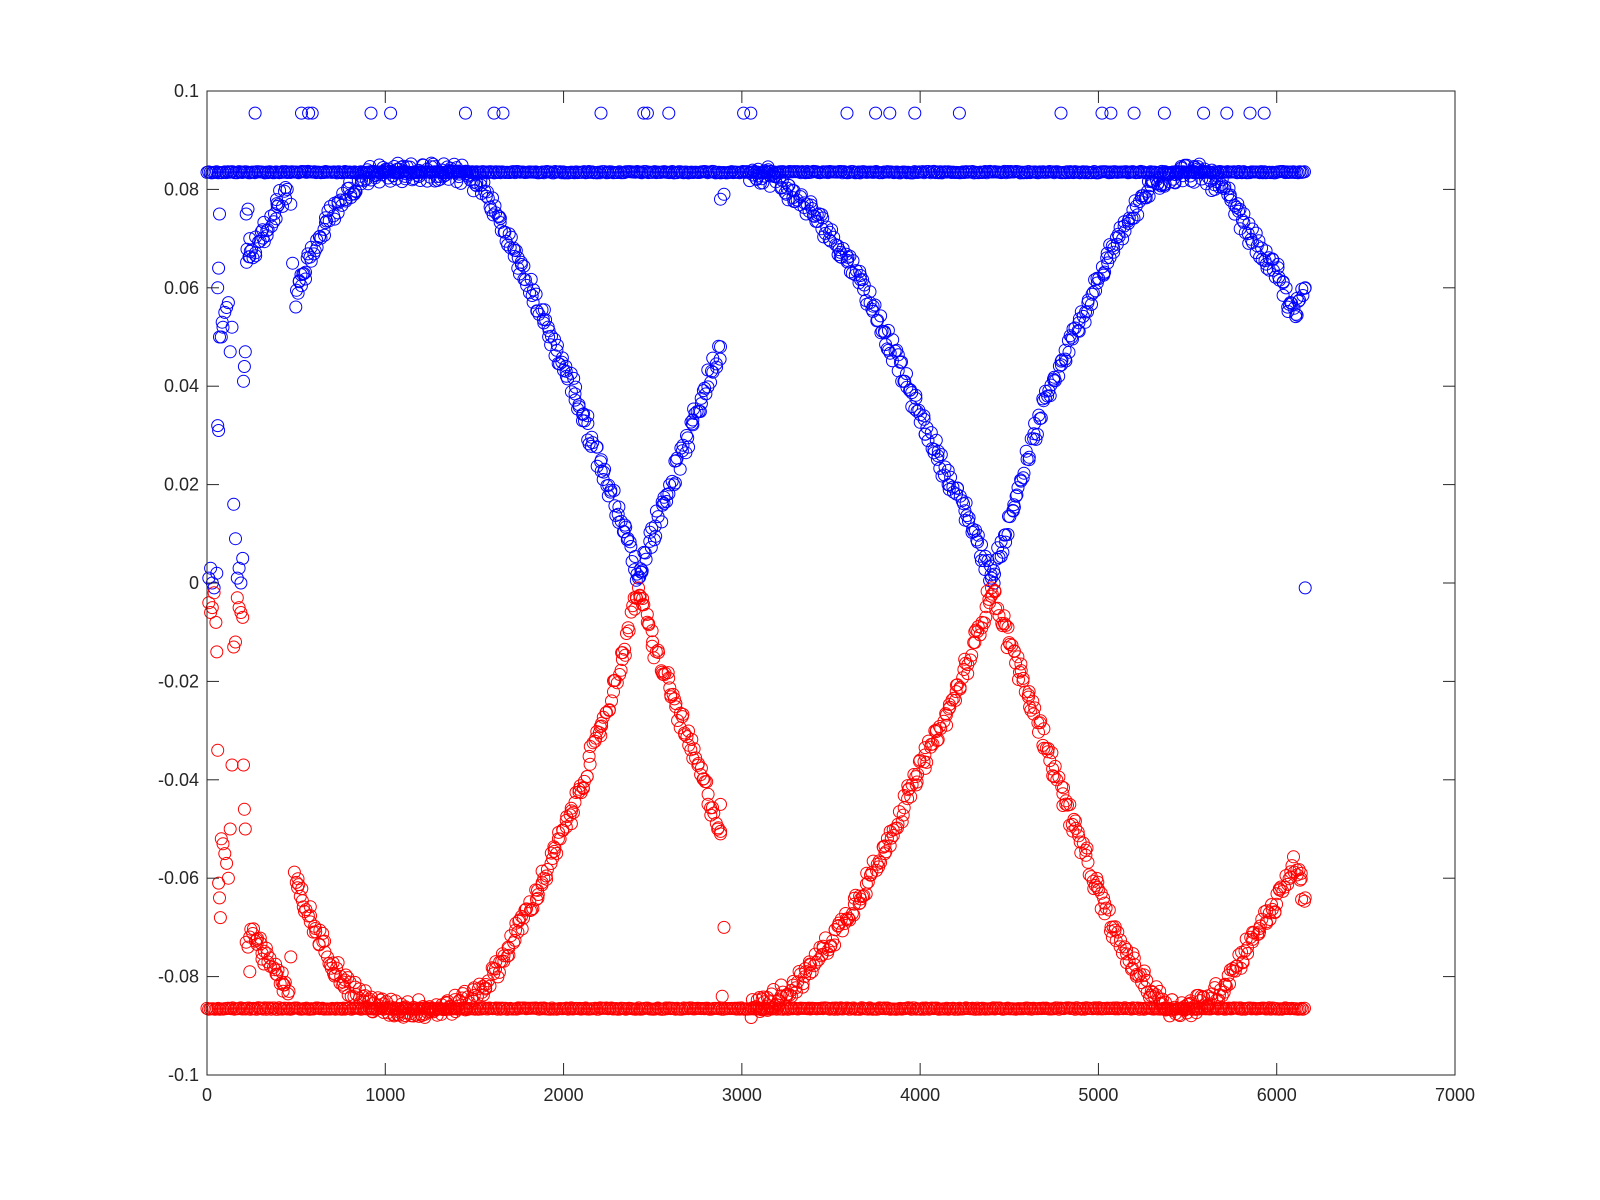 This screenshot has height=1200, width=1600. What do you see at coordinates (181, 485) in the screenshot?
I see `y-tick-label: 0.02` at bounding box center [181, 485].